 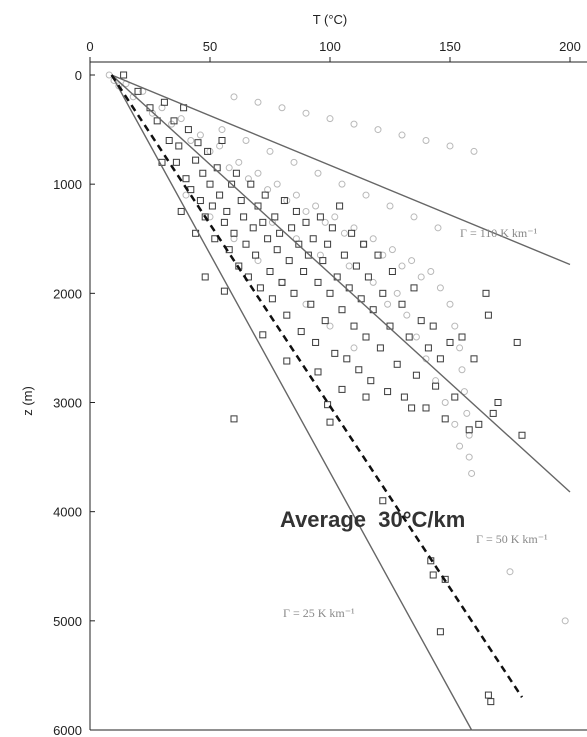 What do you see at coordinates (67, 512) in the screenshot?
I see `y-tick-label: 4000` at bounding box center [67, 512].